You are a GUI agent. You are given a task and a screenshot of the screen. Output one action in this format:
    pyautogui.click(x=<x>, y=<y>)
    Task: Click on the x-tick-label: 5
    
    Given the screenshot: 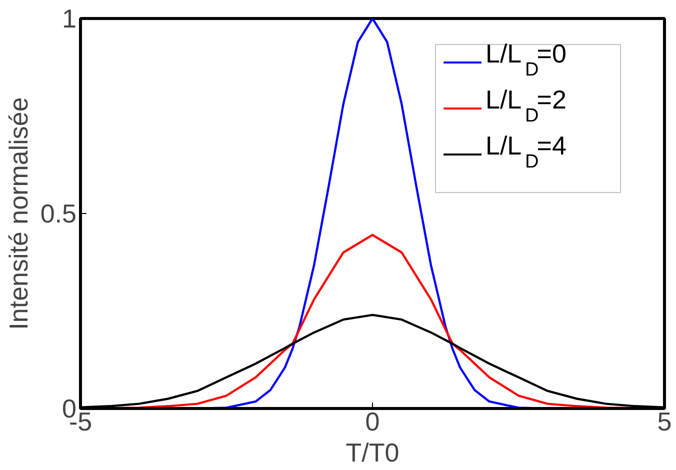 What is the action you would take?
    pyautogui.click(x=664, y=421)
    